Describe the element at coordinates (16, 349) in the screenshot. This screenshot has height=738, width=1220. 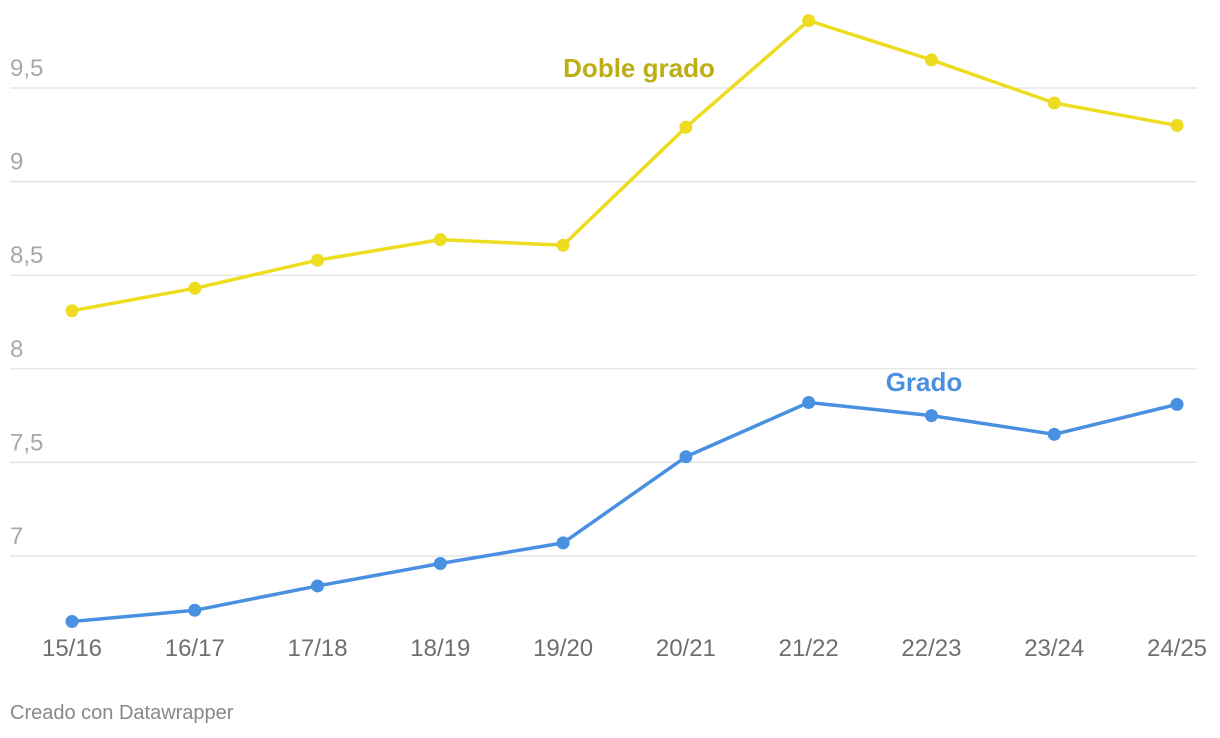
I see `y-tick-label: 8` at that location.